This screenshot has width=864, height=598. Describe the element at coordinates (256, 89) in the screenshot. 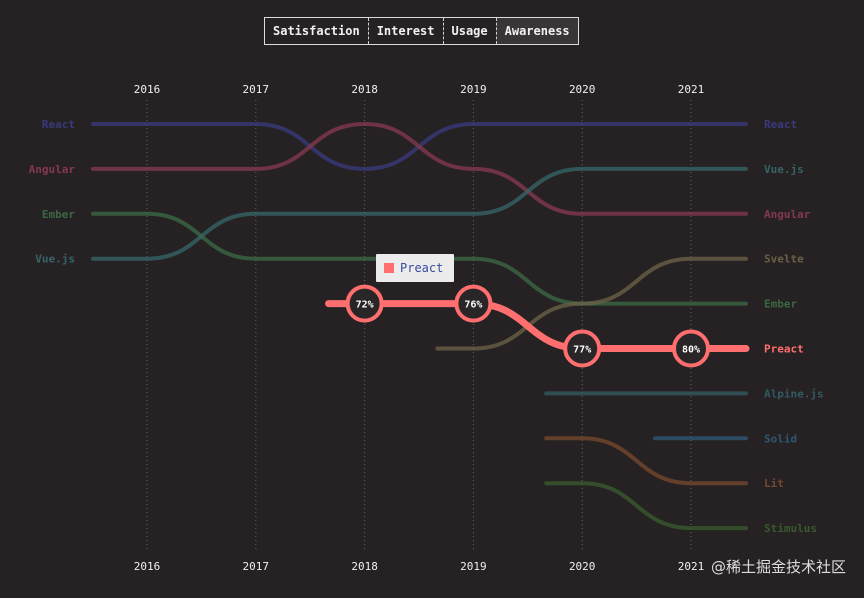

I see `year-label-top-2017: 2017` at that location.